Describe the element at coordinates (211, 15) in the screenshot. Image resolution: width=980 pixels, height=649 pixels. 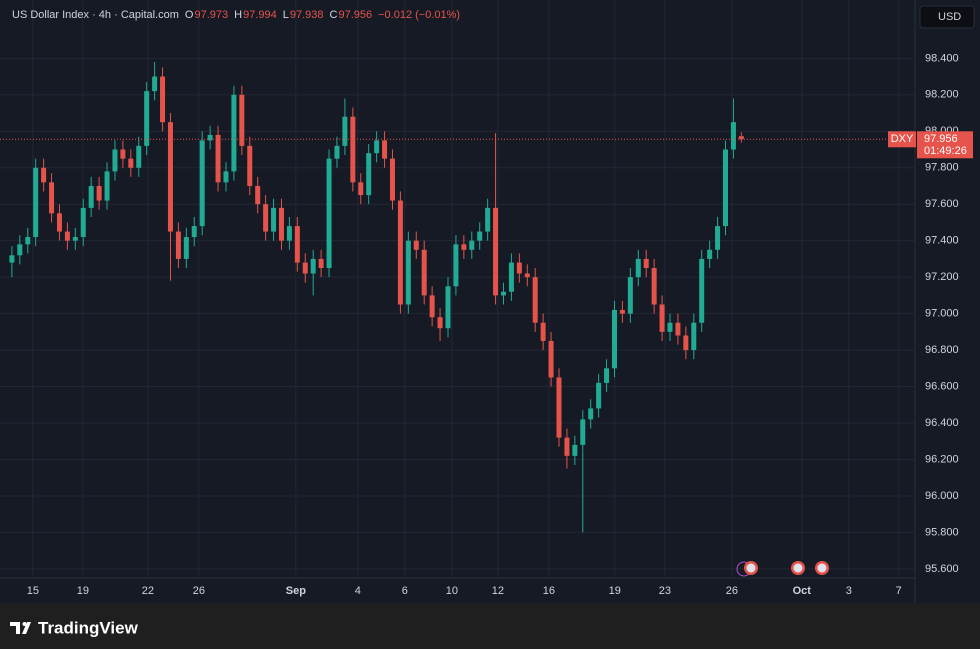
I see `ohlc-value: 97.973` at that location.